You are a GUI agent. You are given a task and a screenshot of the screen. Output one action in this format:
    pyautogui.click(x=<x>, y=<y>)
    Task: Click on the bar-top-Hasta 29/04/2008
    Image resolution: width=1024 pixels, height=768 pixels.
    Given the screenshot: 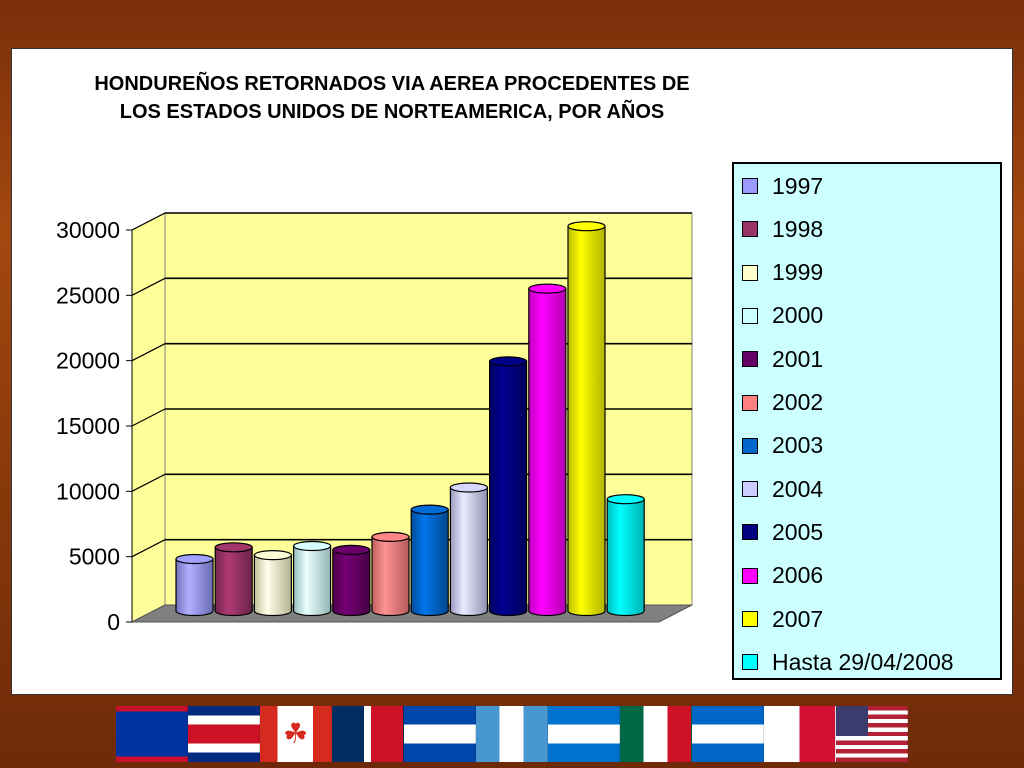 What is the action you would take?
    pyautogui.click(x=625, y=499)
    